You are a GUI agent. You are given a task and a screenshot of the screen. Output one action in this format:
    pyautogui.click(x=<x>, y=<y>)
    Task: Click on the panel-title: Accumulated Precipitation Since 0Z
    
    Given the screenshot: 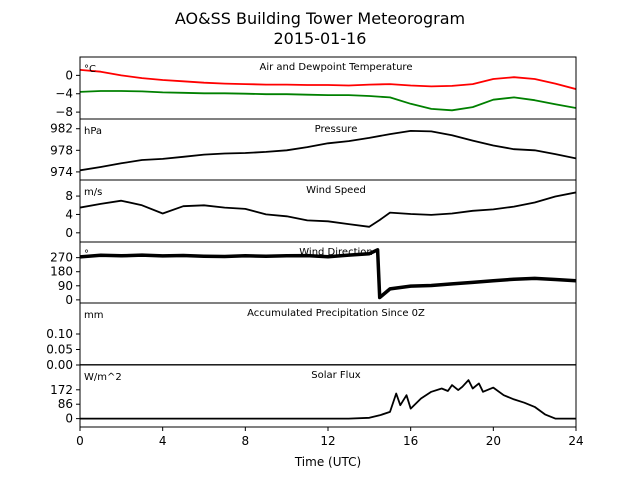 What is the action you would take?
    pyautogui.click(x=336, y=313)
    